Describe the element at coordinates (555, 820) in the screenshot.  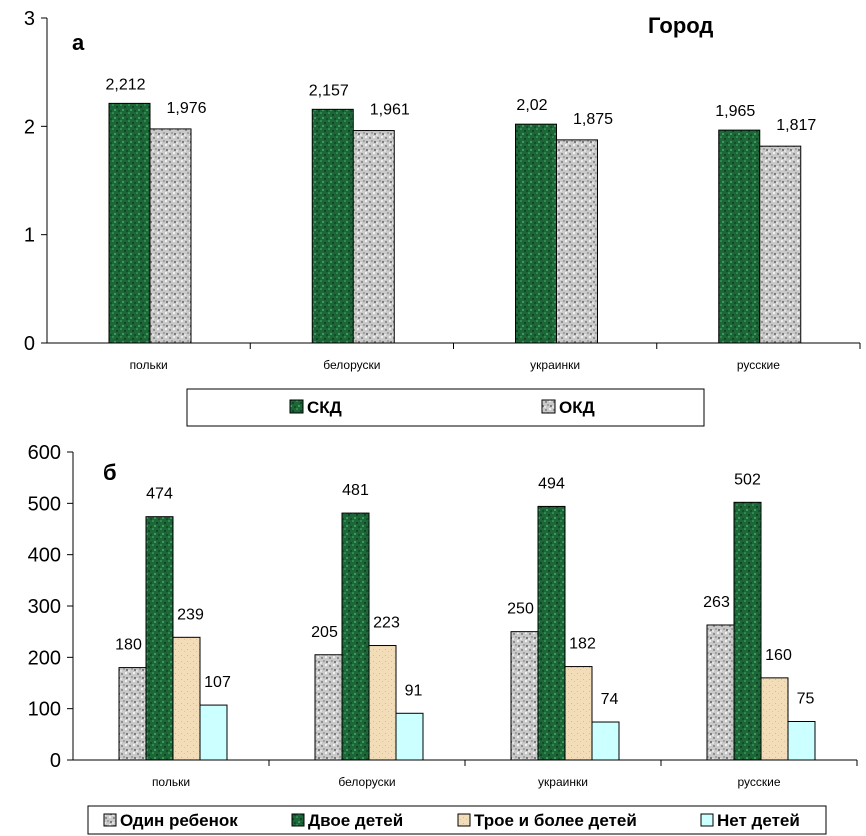
I see `legend-label: Трое и более детей` at that location.